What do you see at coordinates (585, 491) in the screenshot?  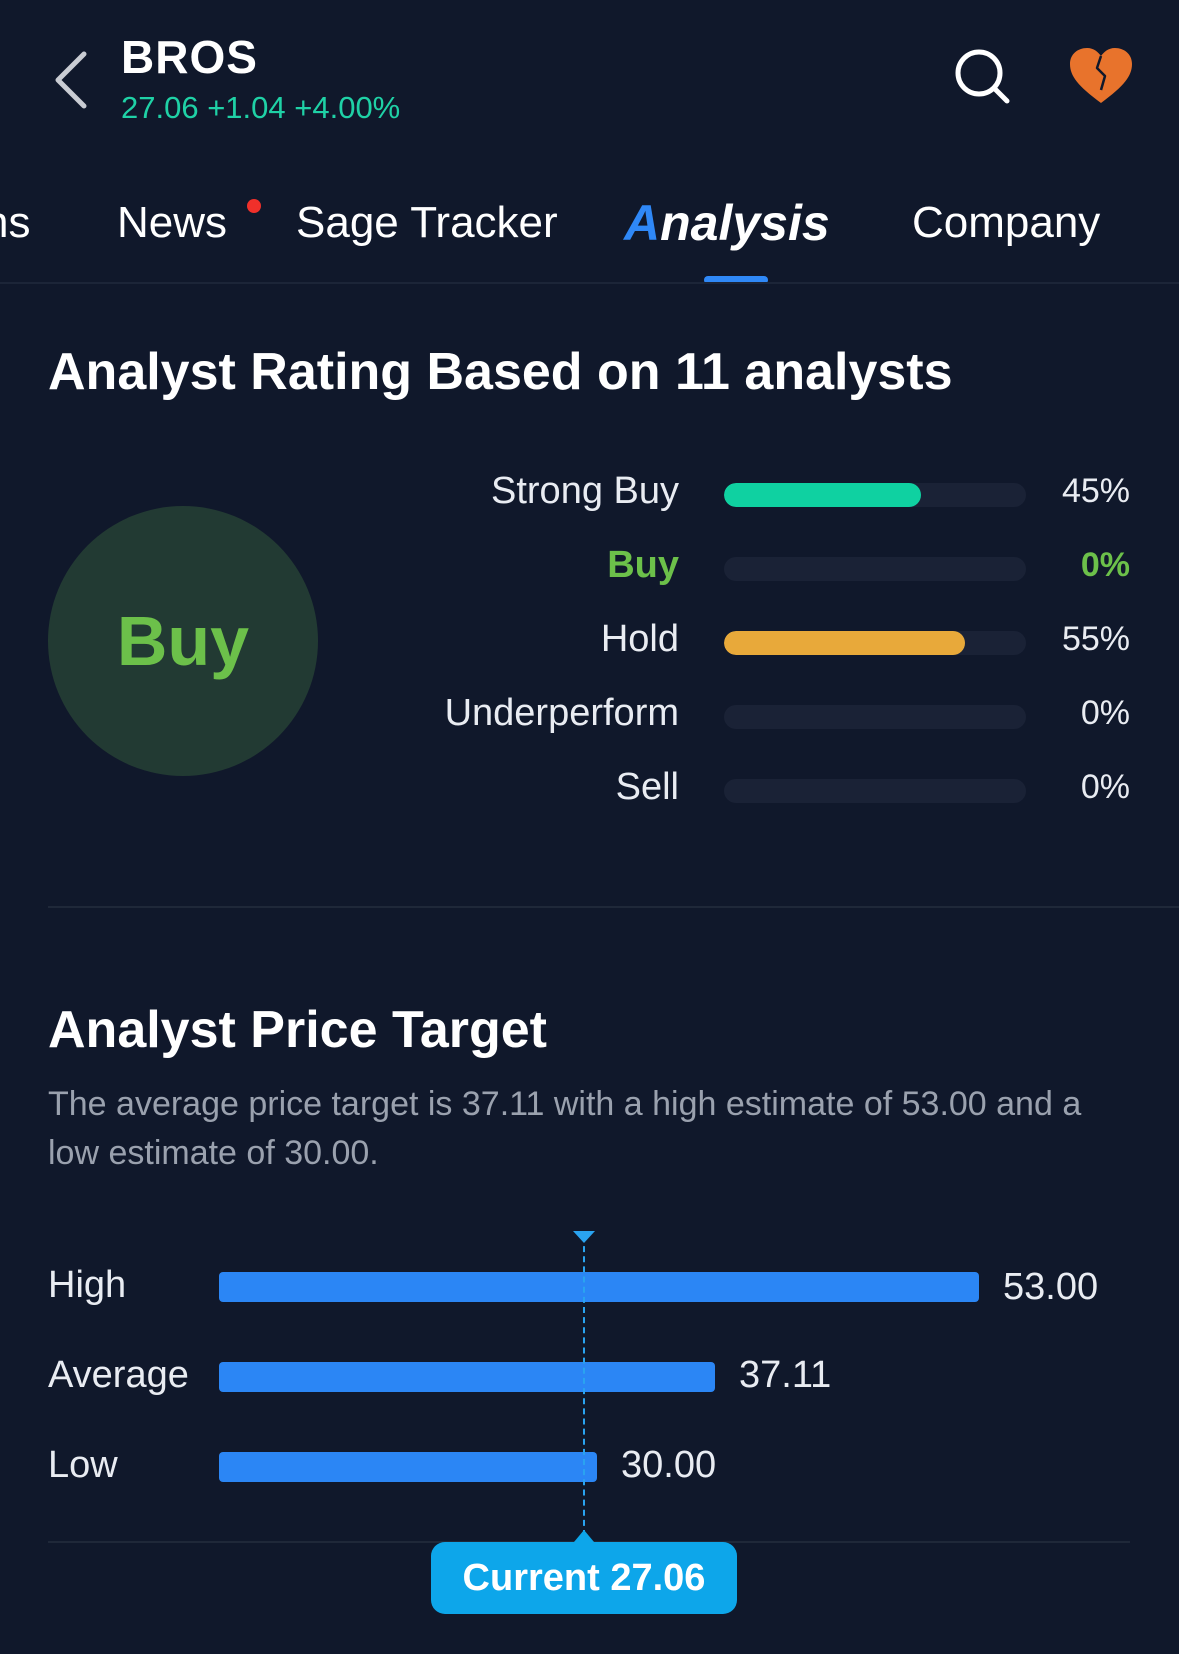 I see `rating-label: Strong Buy` at bounding box center [585, 491].